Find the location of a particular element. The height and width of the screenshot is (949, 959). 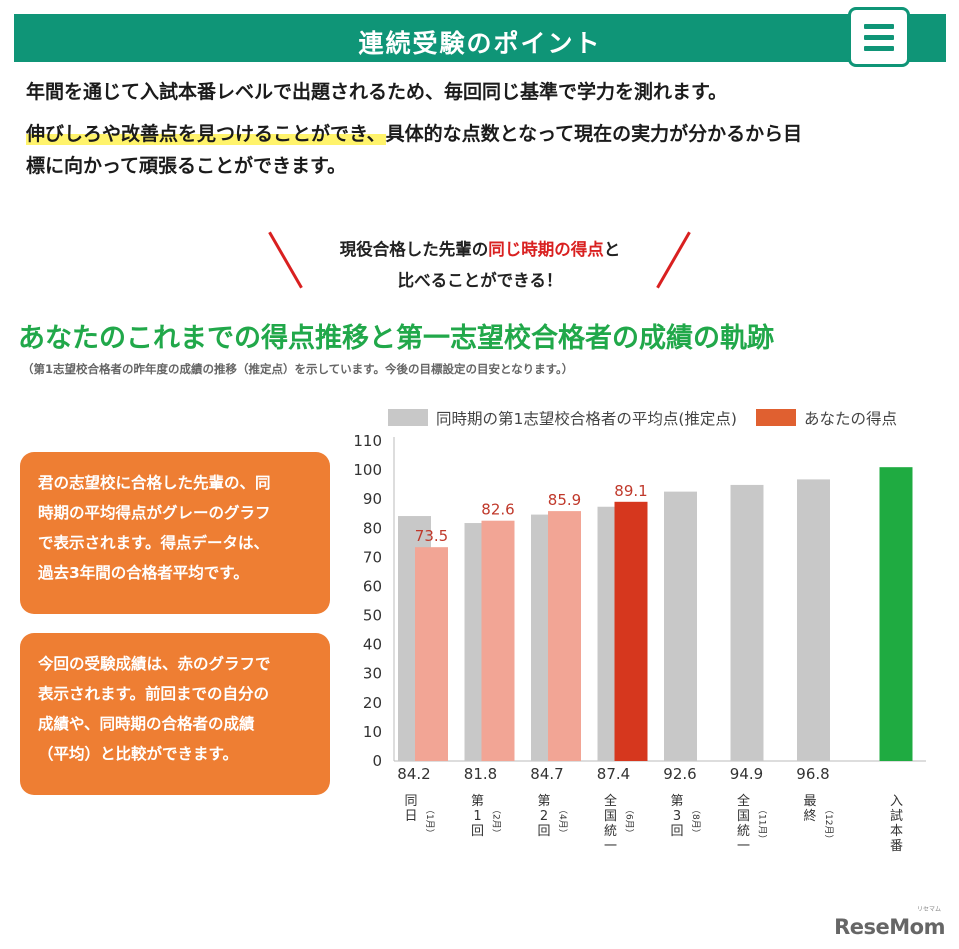

intro-line-3: 標に向かって頑張ることができます。 is located at coordinates (186, 166).